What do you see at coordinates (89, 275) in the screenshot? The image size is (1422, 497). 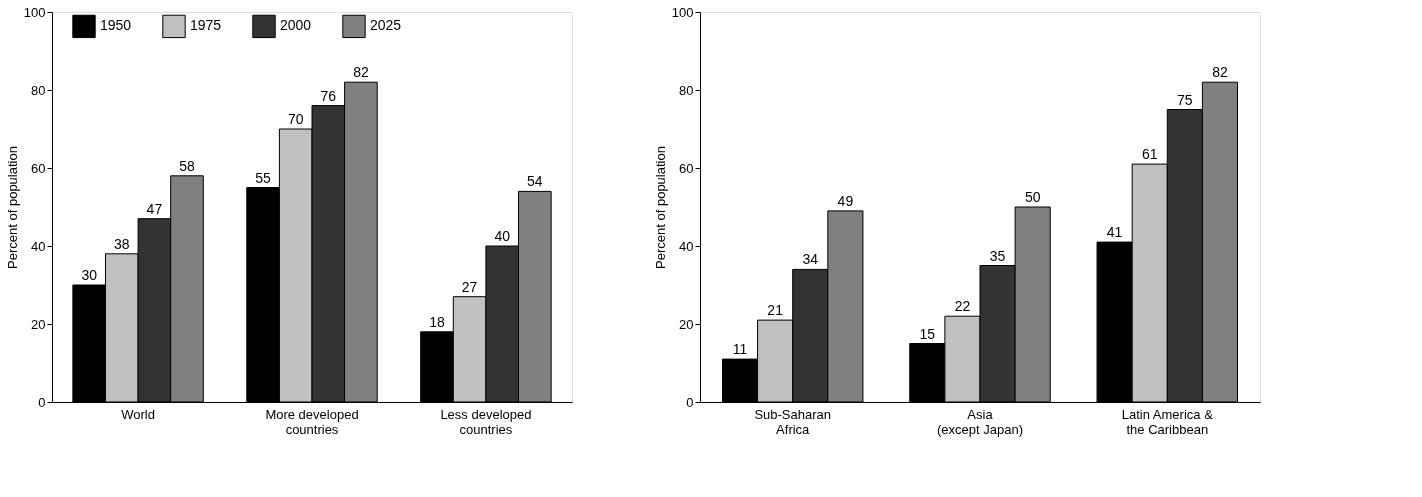 I see `data-label: 30` at bounding box center [89, 275].